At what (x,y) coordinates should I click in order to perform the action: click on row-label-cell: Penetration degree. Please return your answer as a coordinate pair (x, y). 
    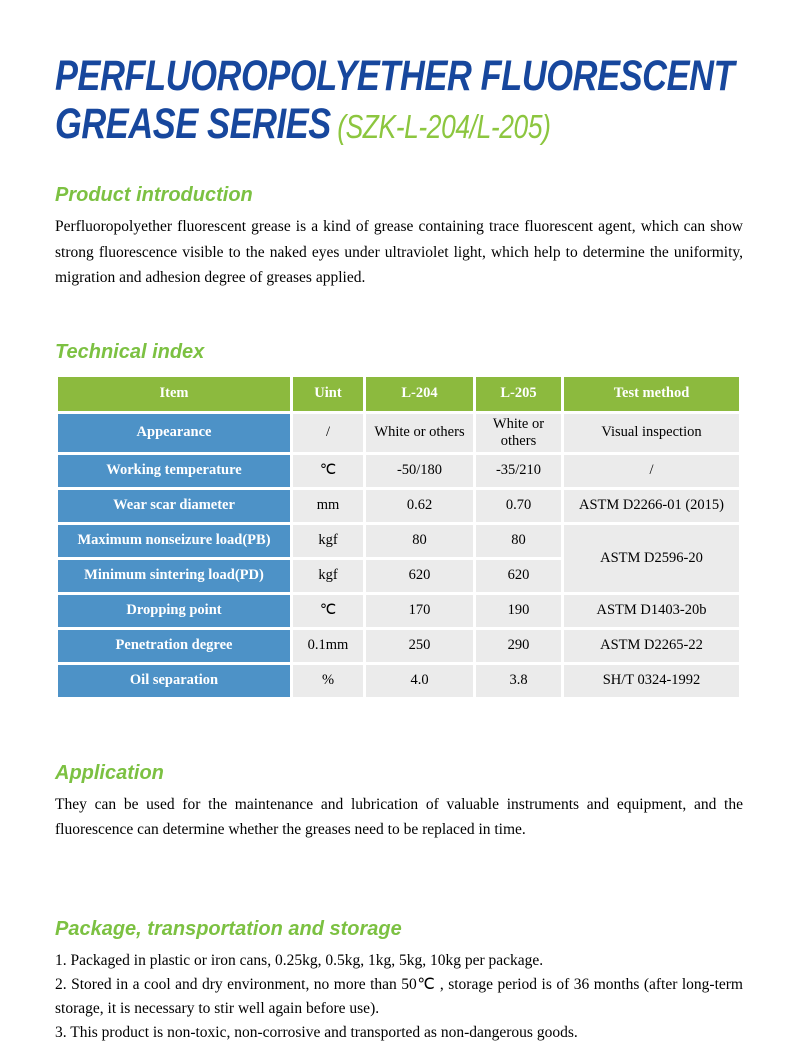
    Looking at the image, I should click on (174, 645).